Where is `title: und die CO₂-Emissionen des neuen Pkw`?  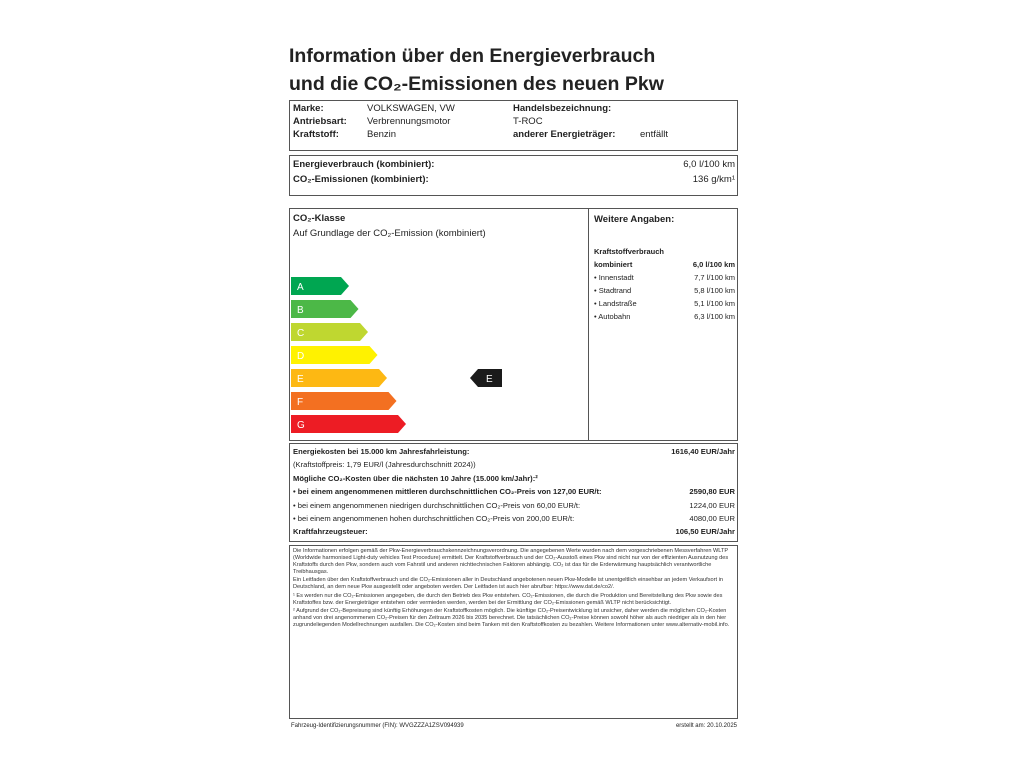 title: und die CO₂-Emissionen des neuen Pkw is located at coordinates (476, 84).